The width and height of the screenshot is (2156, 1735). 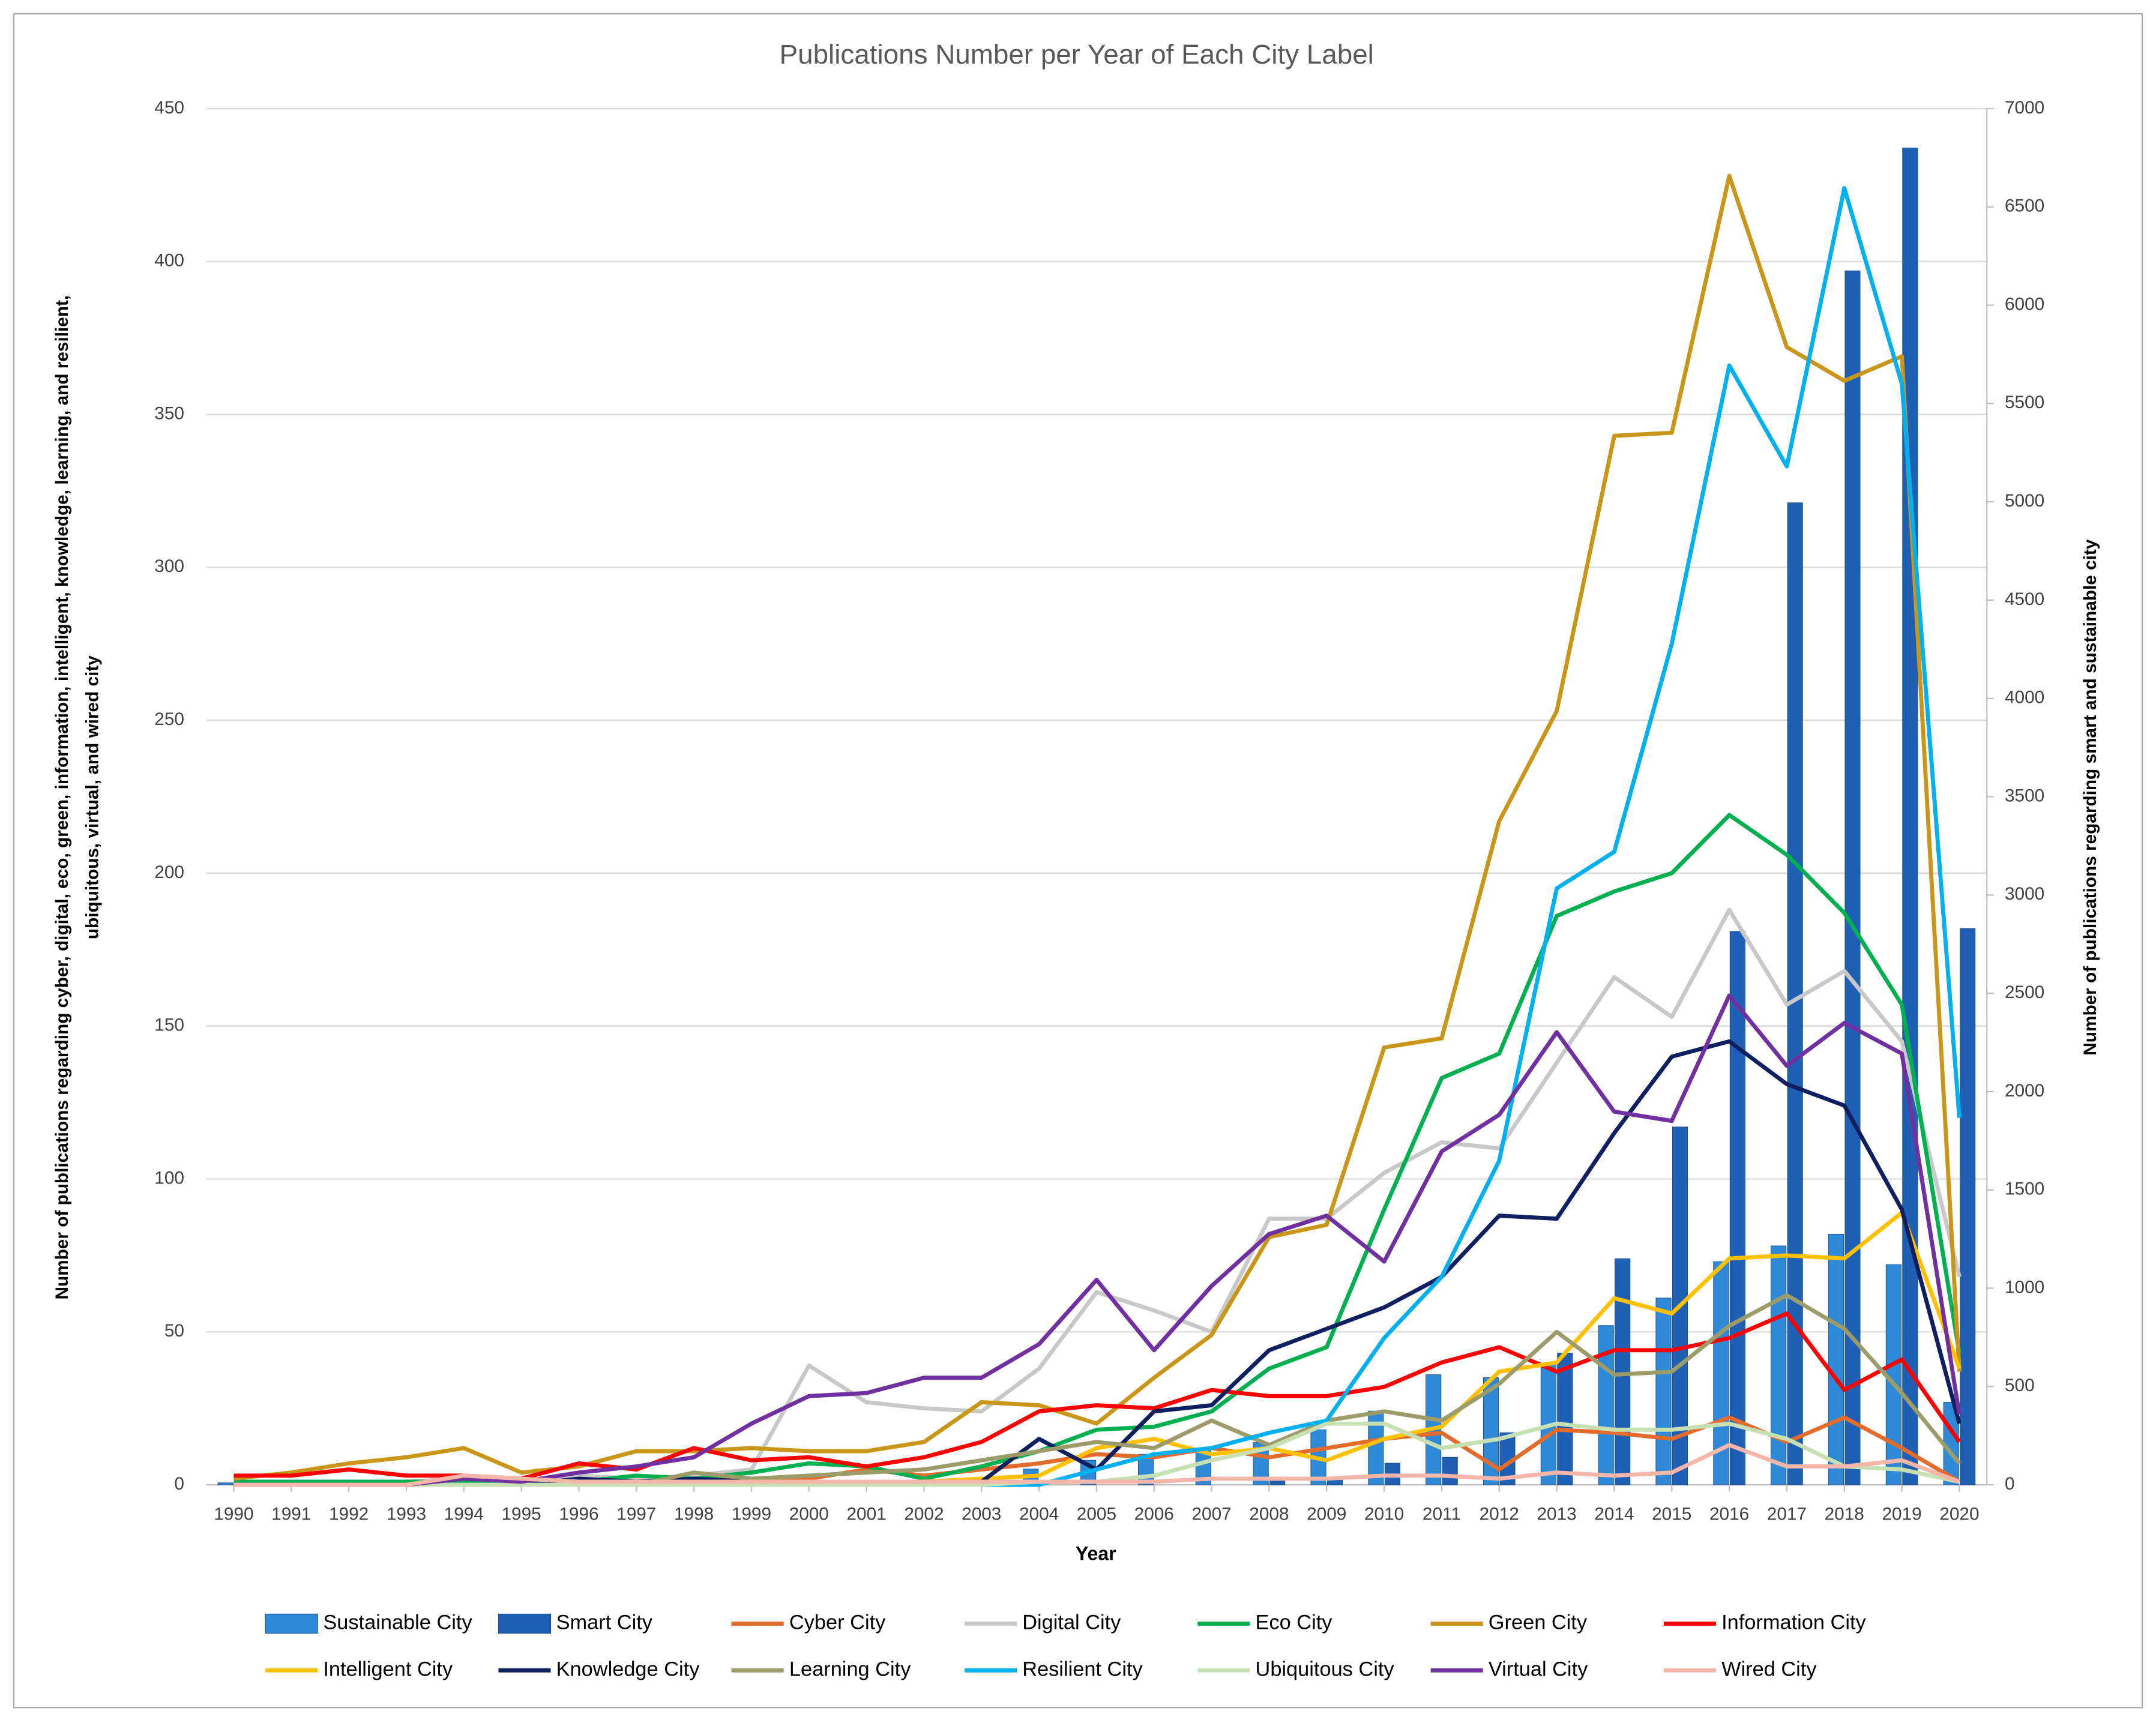 I want to click on x-tick-label: 2009, so click(x=1326, y=1514).